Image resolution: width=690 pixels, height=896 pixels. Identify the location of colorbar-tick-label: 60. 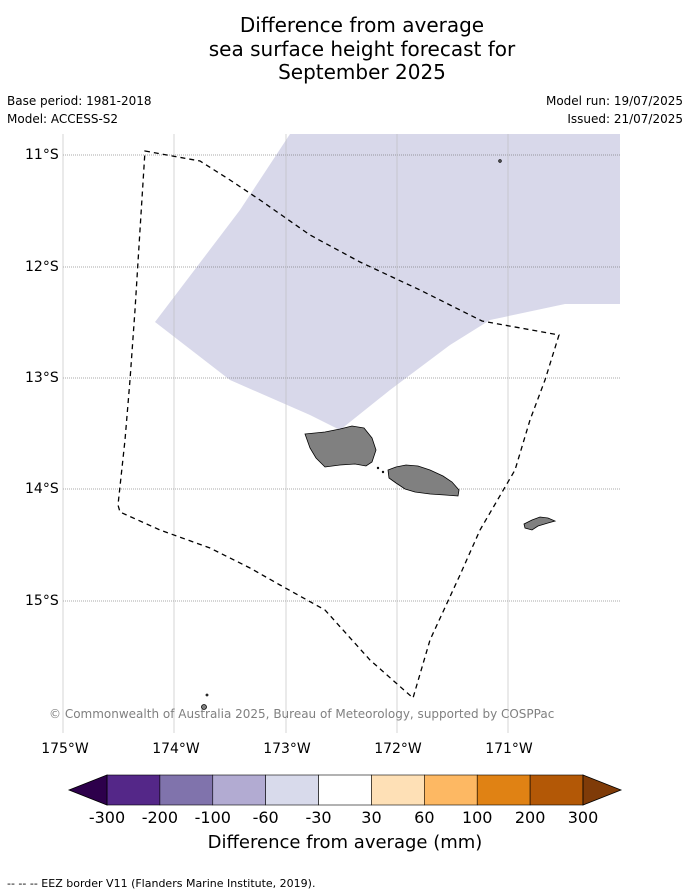
(424, 817).